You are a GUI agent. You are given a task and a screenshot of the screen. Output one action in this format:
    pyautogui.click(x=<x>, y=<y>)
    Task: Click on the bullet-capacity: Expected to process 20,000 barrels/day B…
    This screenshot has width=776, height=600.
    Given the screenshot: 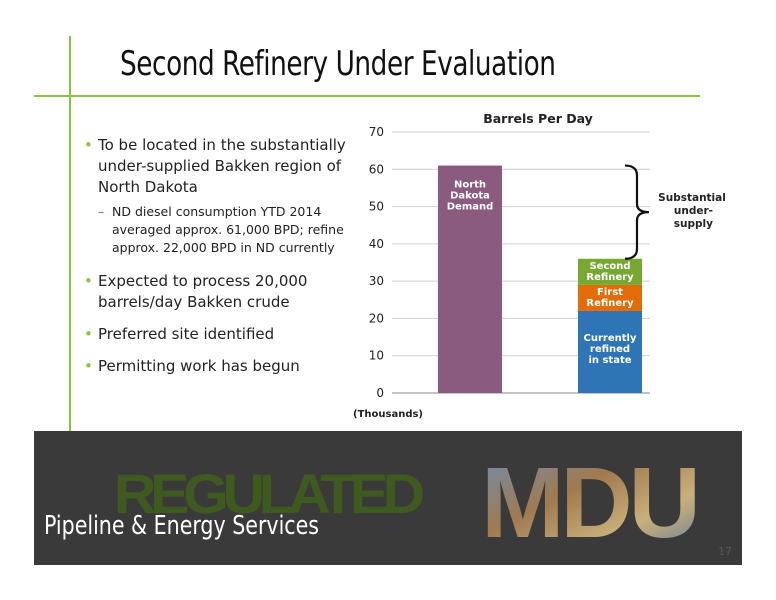 What is the action you would take?
    pyautogui.click(x=219, y=292)
    